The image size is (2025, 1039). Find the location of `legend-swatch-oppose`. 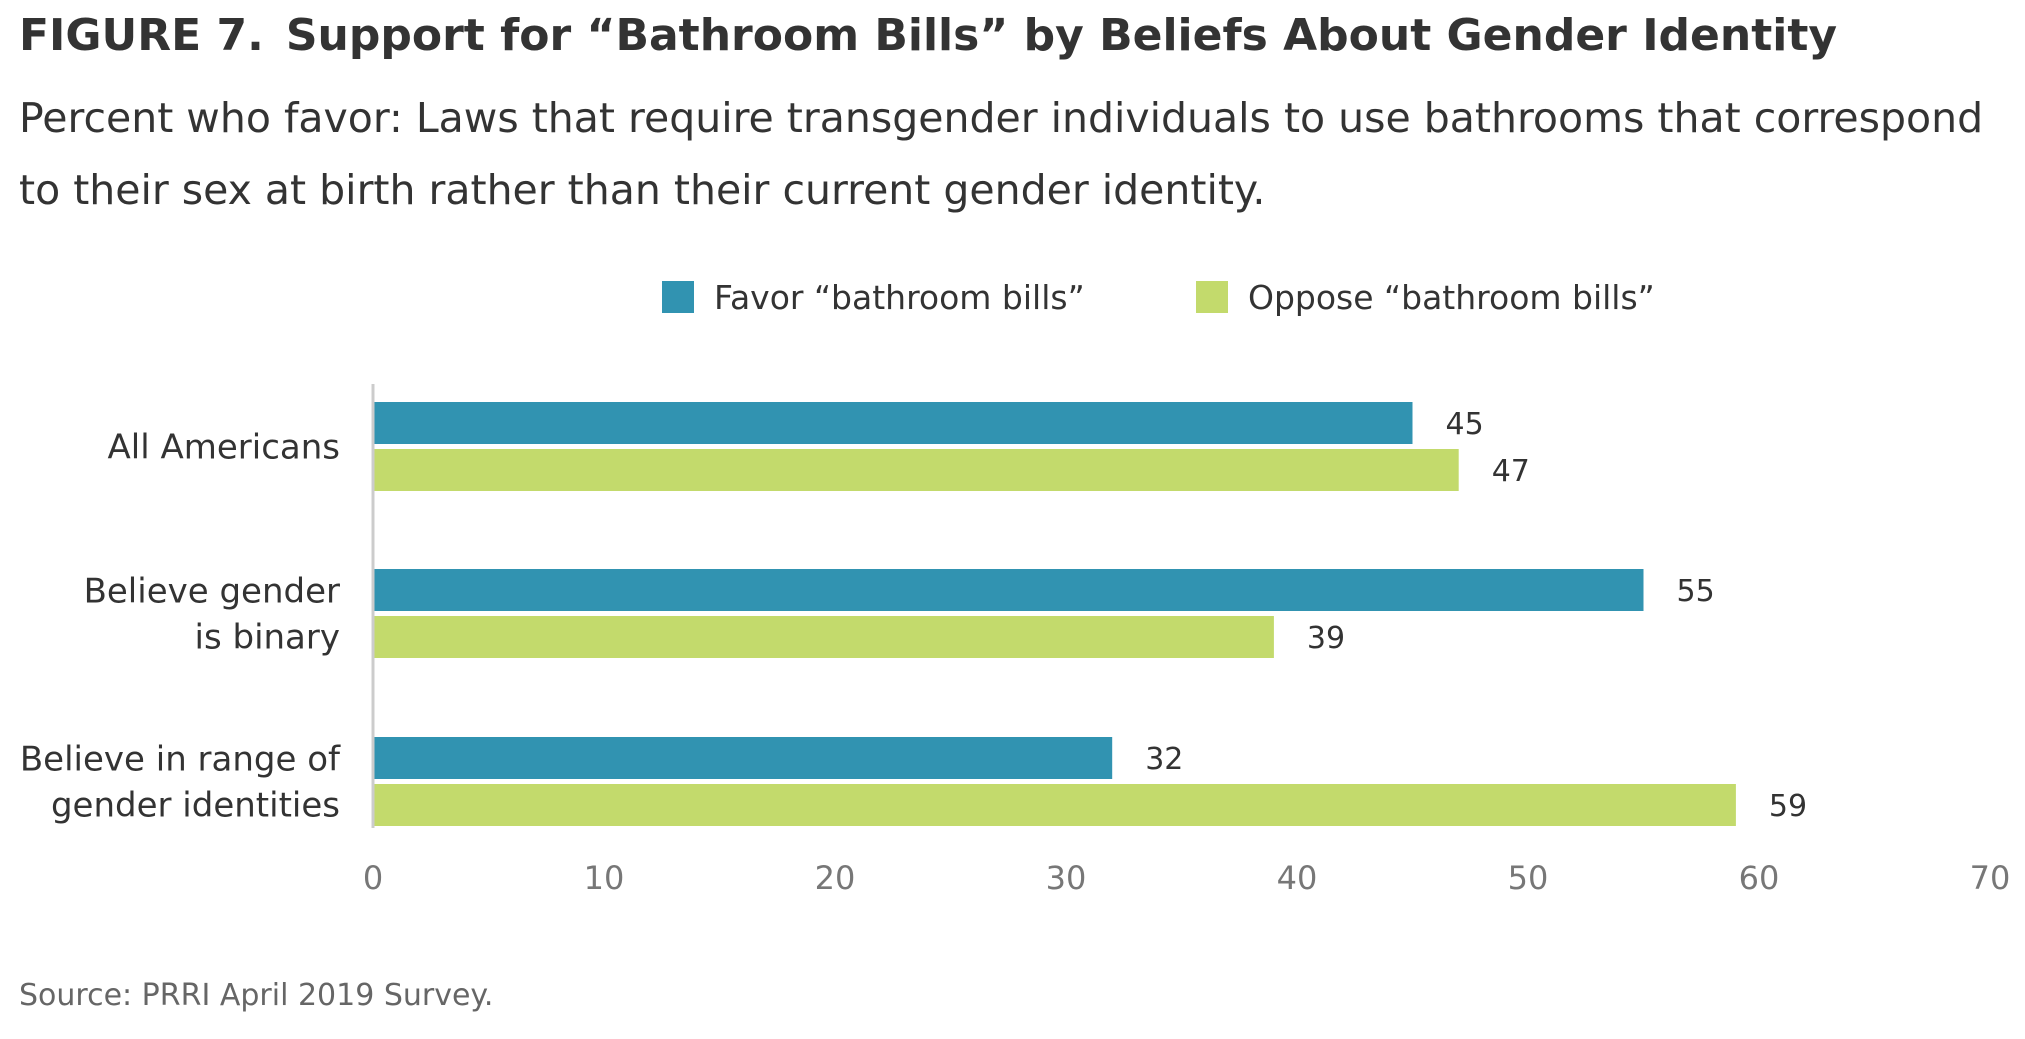

legend-swatch-oppose is located at coordinates (1212, 297).